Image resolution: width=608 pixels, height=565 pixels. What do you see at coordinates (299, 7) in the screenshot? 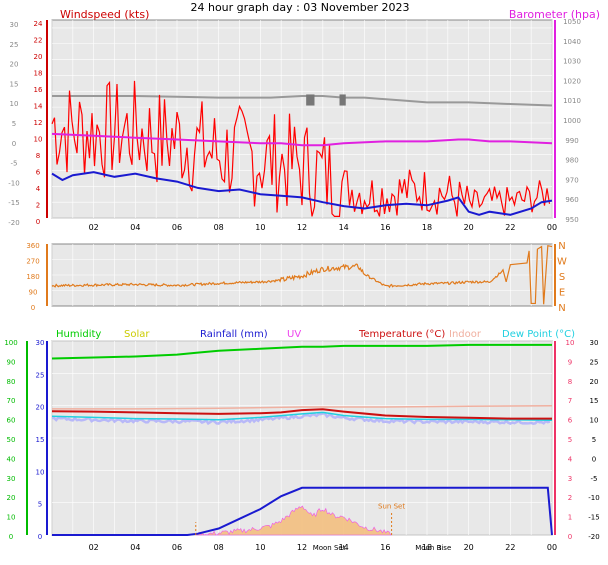
I see `chart-title: 24 hour graph day : 03 November 2023` at bounding box center [299, 7].